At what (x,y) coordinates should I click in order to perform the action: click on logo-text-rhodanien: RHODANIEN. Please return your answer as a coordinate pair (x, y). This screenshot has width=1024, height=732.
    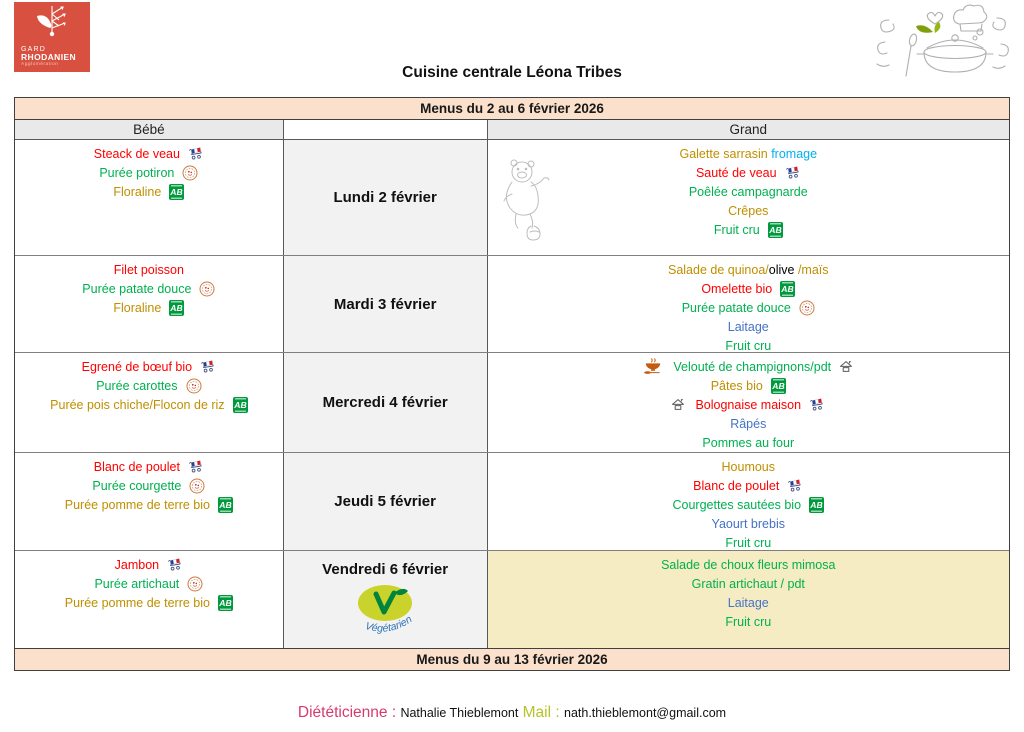
    Looking at the image, I should click on (49, 57).